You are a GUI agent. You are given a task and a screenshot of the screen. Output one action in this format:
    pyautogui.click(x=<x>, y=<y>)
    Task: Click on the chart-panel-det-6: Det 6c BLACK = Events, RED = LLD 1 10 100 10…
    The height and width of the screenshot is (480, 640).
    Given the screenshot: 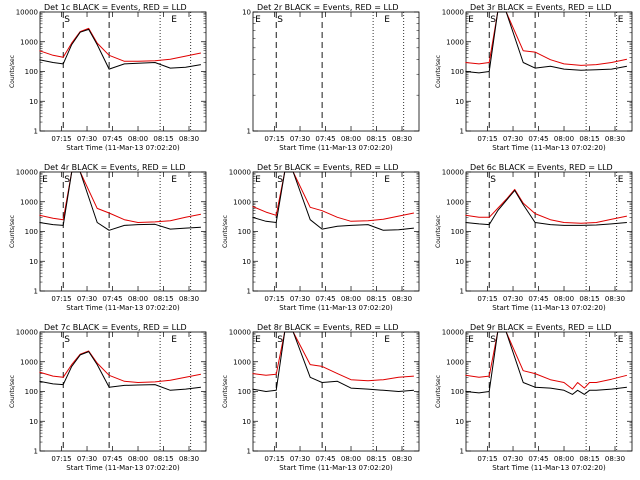 What is the action you would take?
    pyautogui.click(x=532, y=240)
    